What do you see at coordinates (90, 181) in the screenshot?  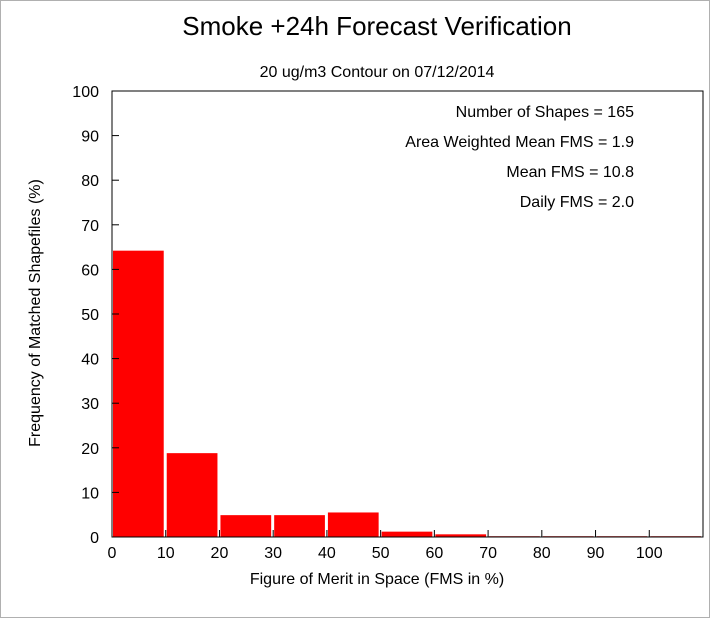 I see `y-tick-label: 80` at bounding box center [90, 181].